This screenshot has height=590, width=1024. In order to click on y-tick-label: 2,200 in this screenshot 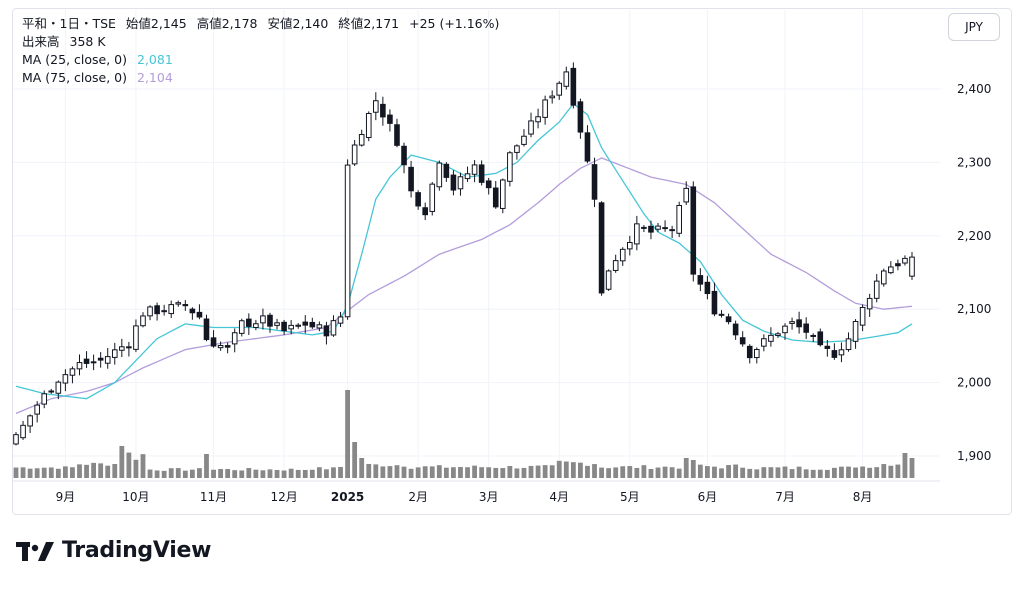, I will do `click(974, 236)`.